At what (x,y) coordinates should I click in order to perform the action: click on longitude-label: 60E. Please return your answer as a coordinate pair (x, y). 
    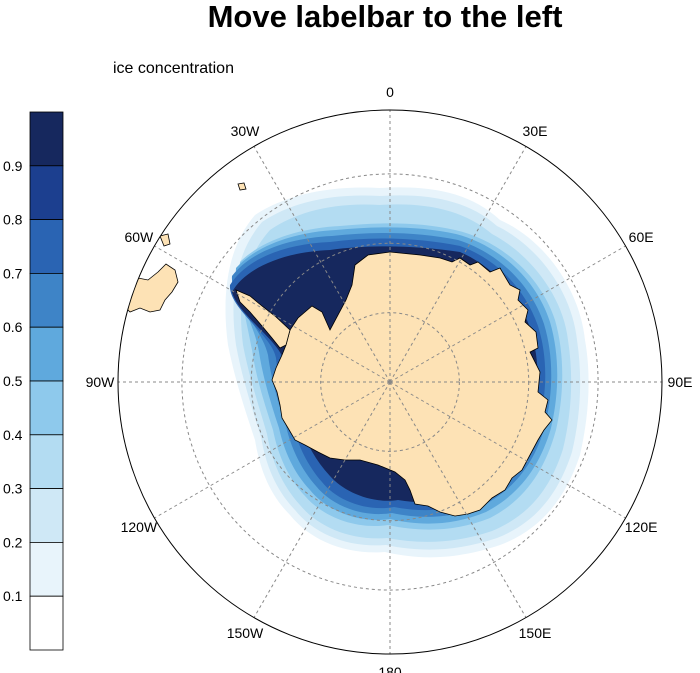
    Looking at the image, I should click on (641, 237).